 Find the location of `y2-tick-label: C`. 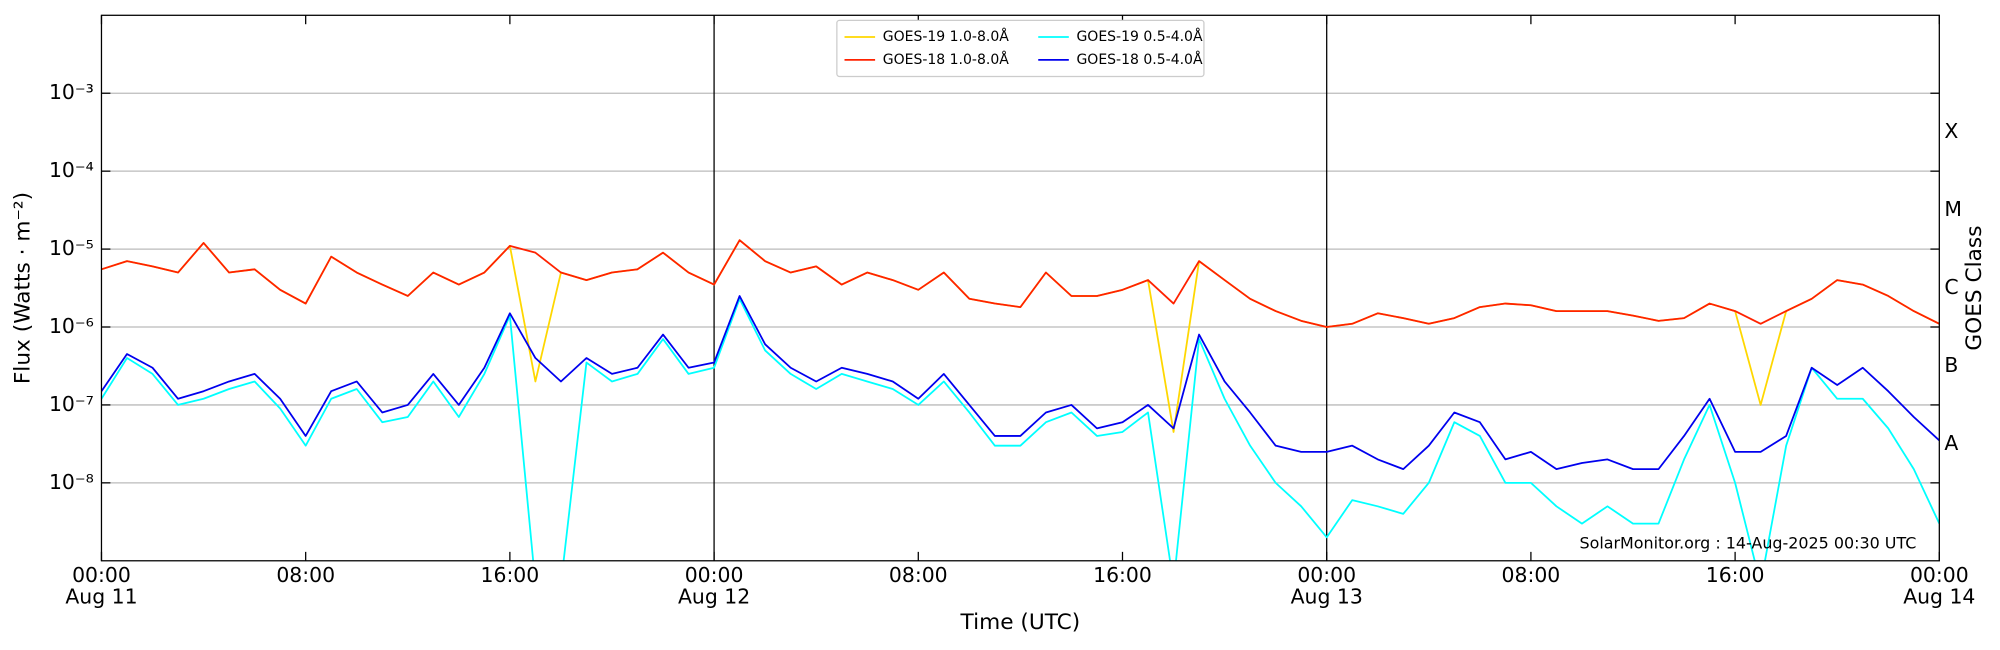

y2-tick-label: C is located at coordinates (1951, 287).